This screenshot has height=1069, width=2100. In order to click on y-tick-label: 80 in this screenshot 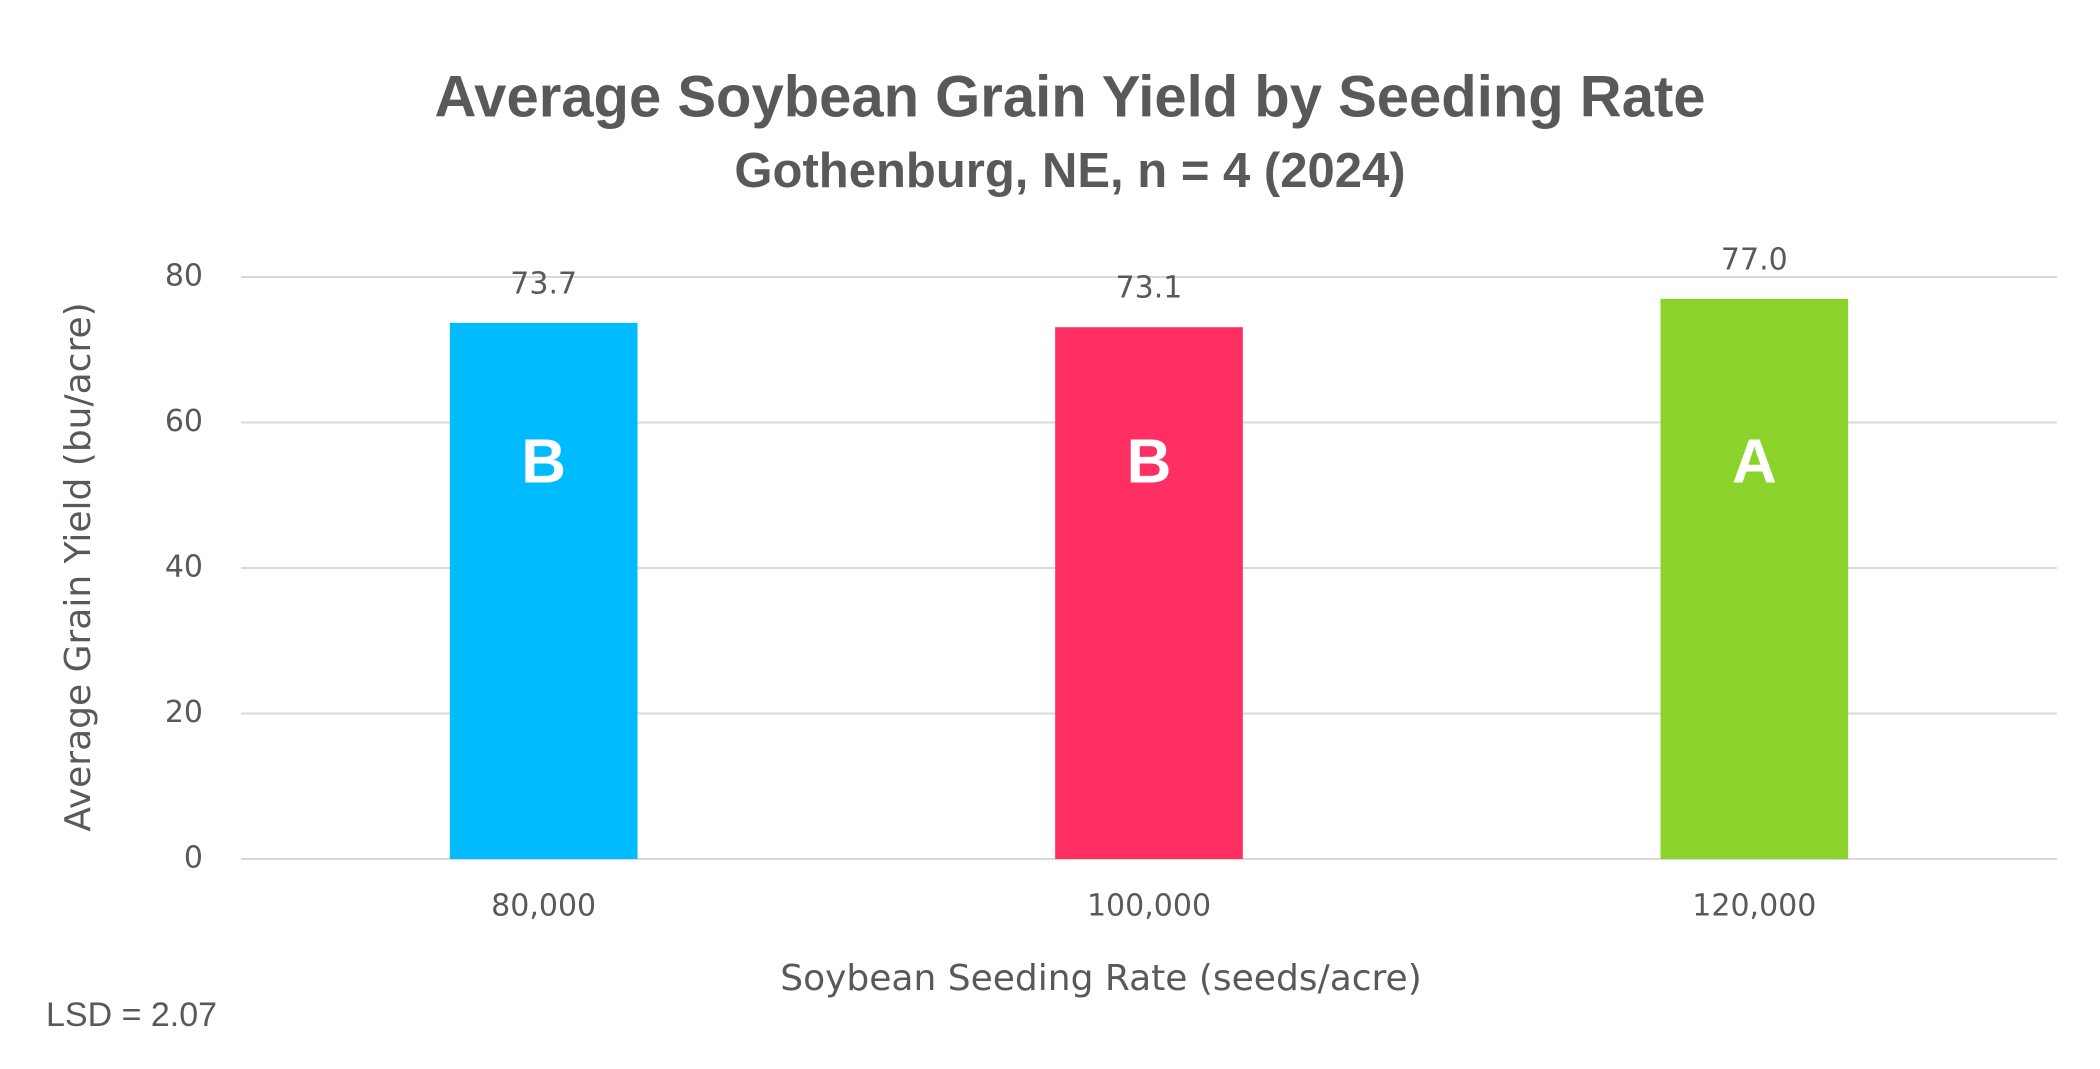, I will do `click(184, 276)`.